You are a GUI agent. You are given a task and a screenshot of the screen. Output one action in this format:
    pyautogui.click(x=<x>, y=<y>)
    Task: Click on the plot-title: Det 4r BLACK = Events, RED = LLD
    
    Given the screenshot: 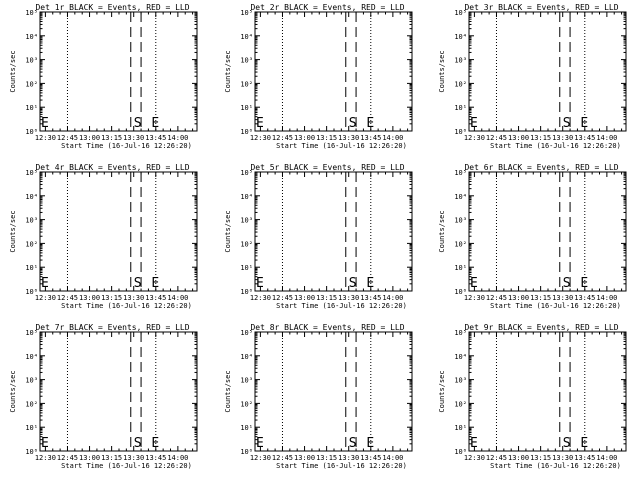 What is the action you would take?
    pyautogui.click(x=112, y=167)
    